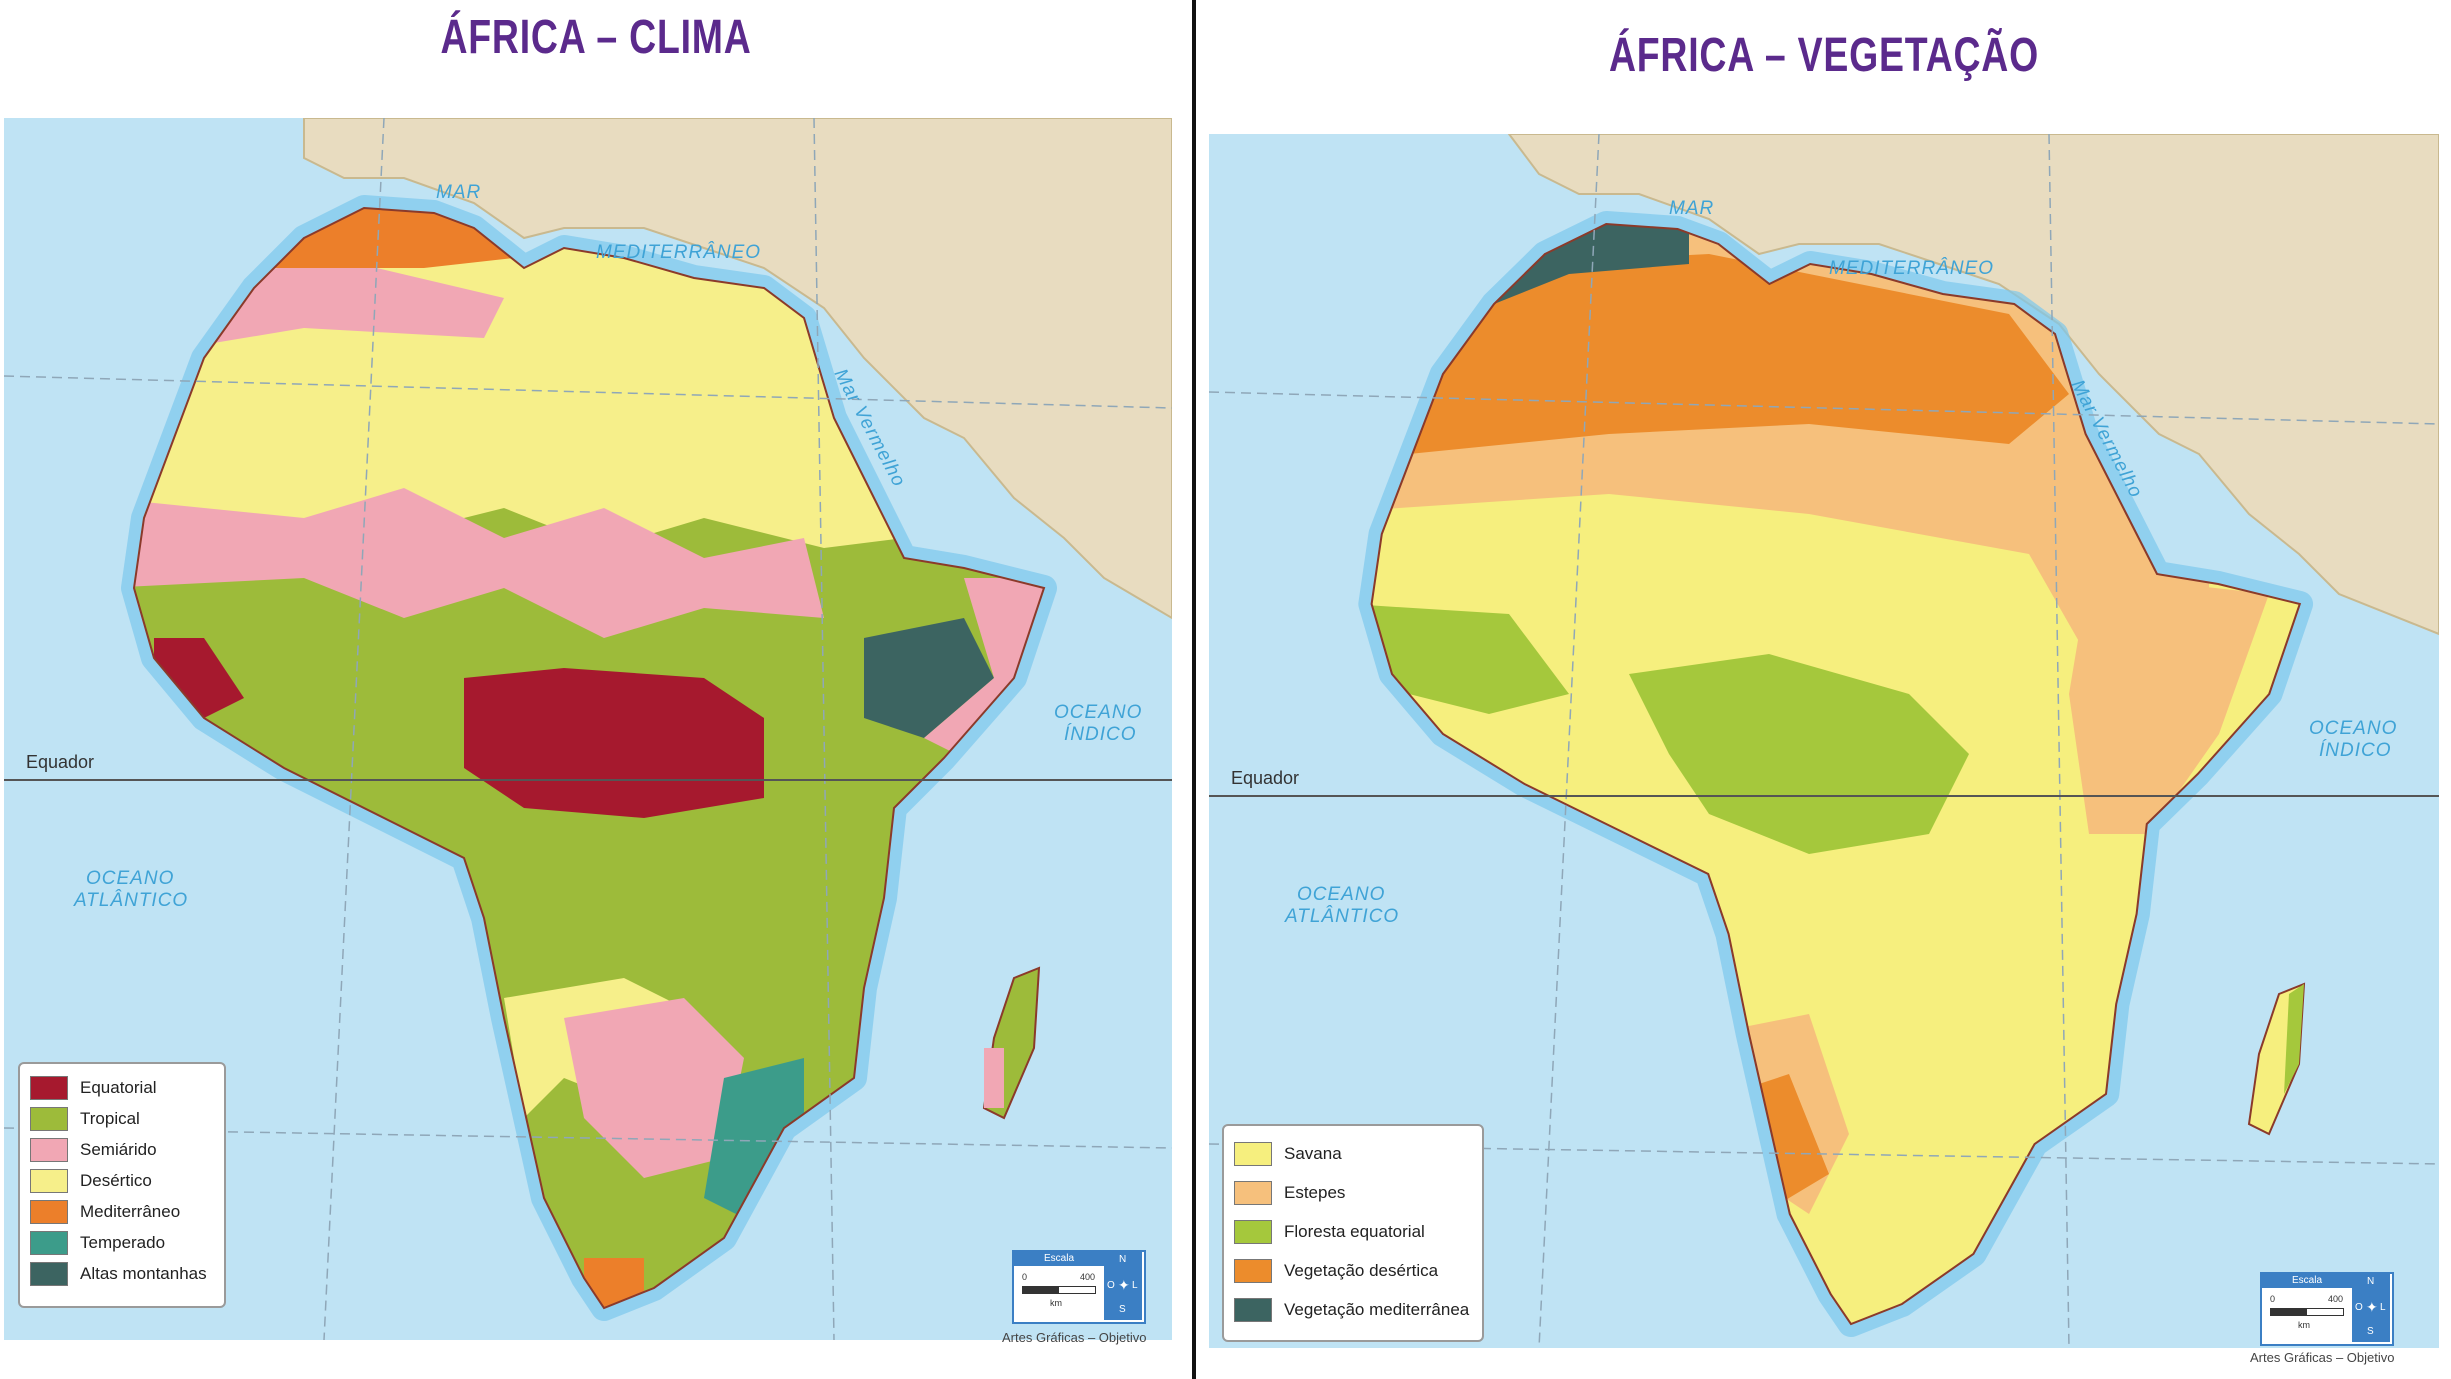 The image size is (2451, 1379). I want to click on legend-label: Savana, so click(1313, 1153).